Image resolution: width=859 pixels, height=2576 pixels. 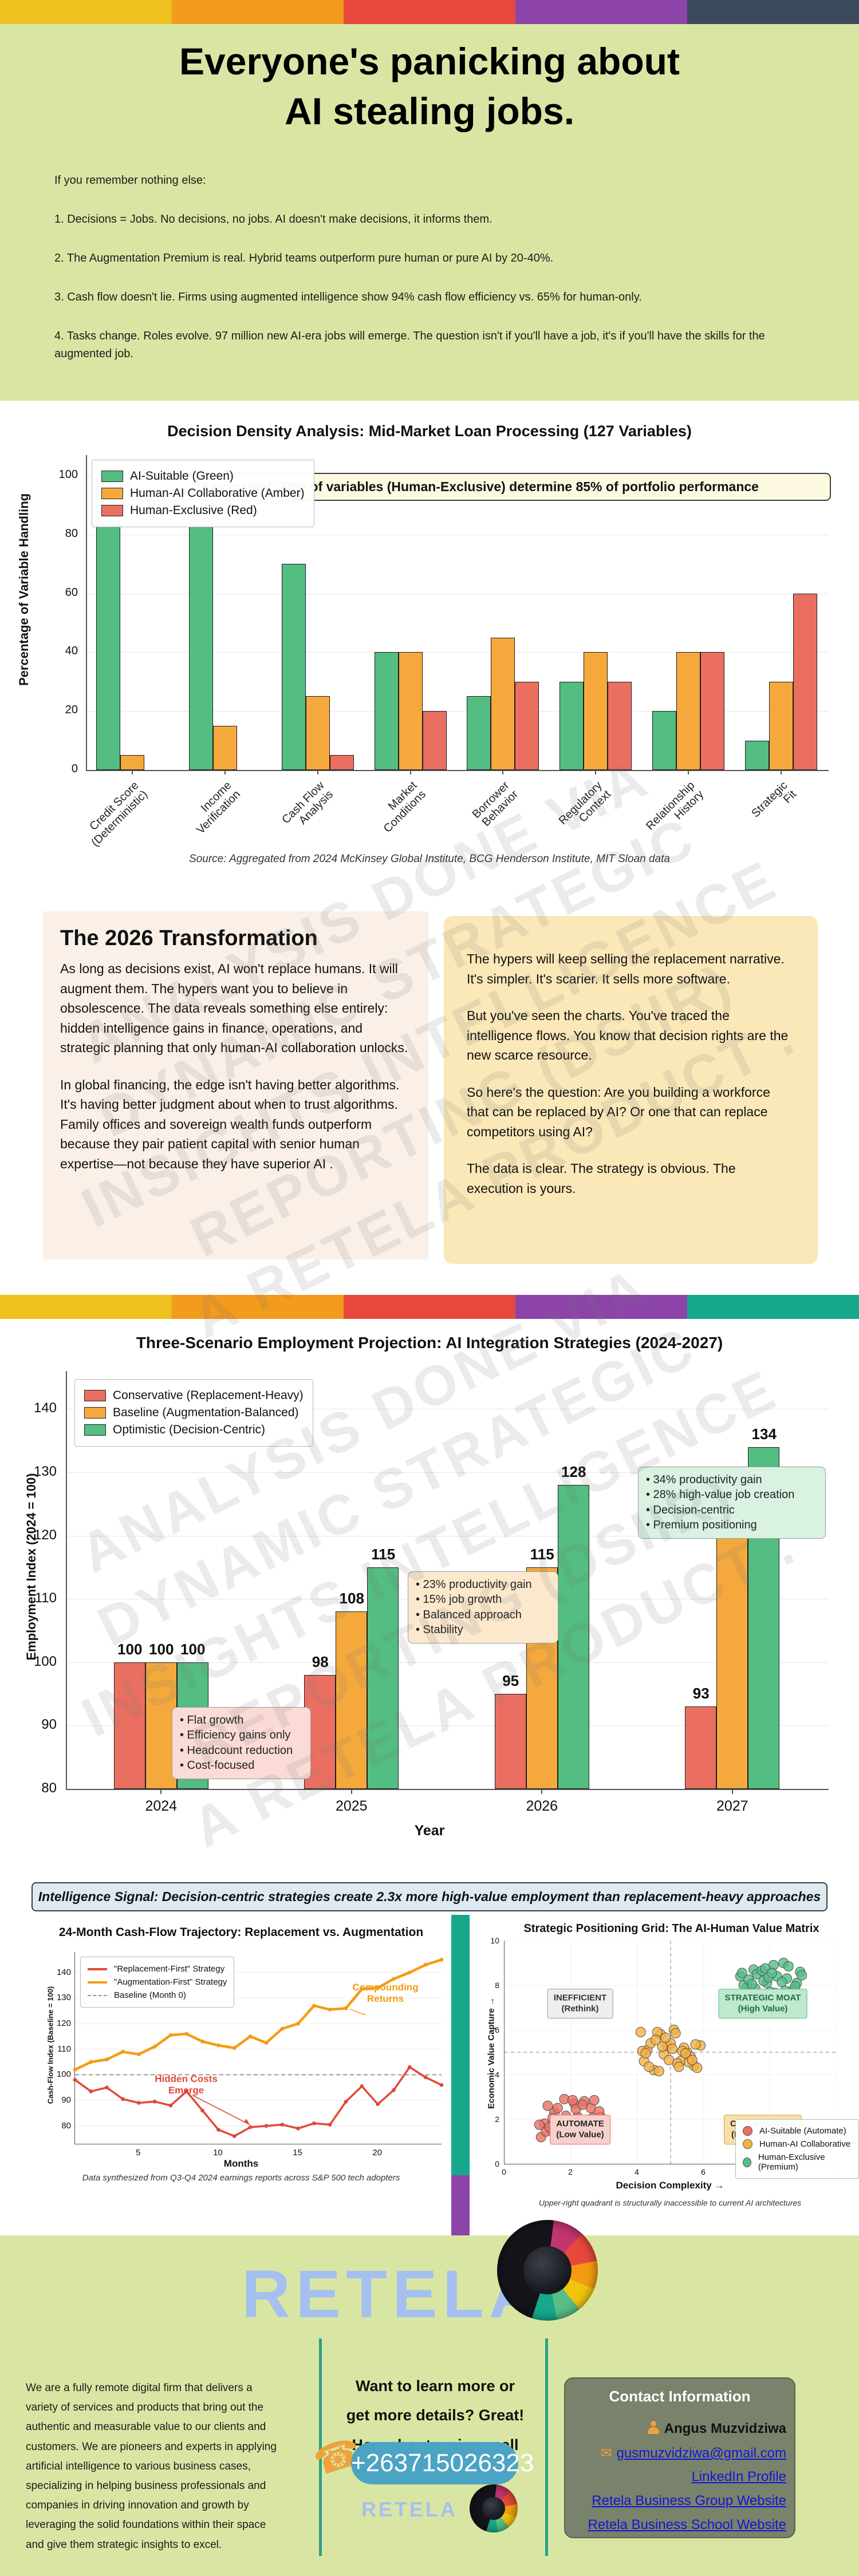 I want to click on contact-name: Angus Muzvidziwa, so click(x=725, y=2428).